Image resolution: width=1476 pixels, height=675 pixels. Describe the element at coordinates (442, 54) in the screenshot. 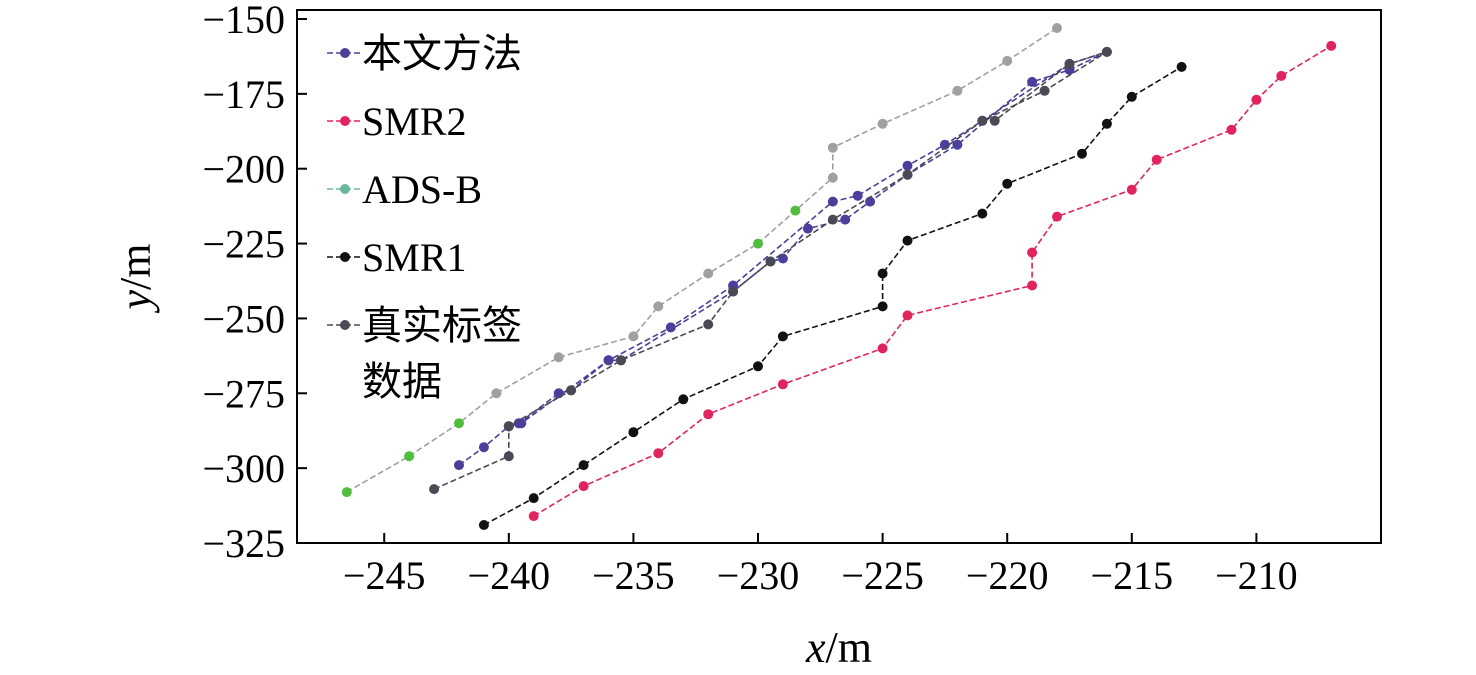

I see `legend-label: 本文方法` at that location.